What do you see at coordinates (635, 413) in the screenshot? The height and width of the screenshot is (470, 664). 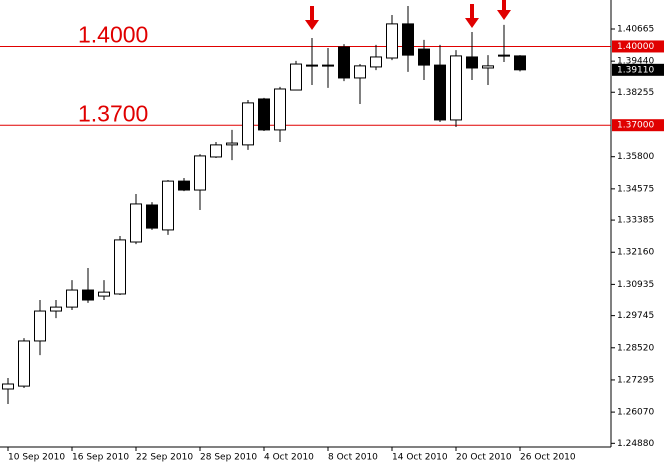 I see `y-tick-label: 1.26070` at bounding box center [635, 413].